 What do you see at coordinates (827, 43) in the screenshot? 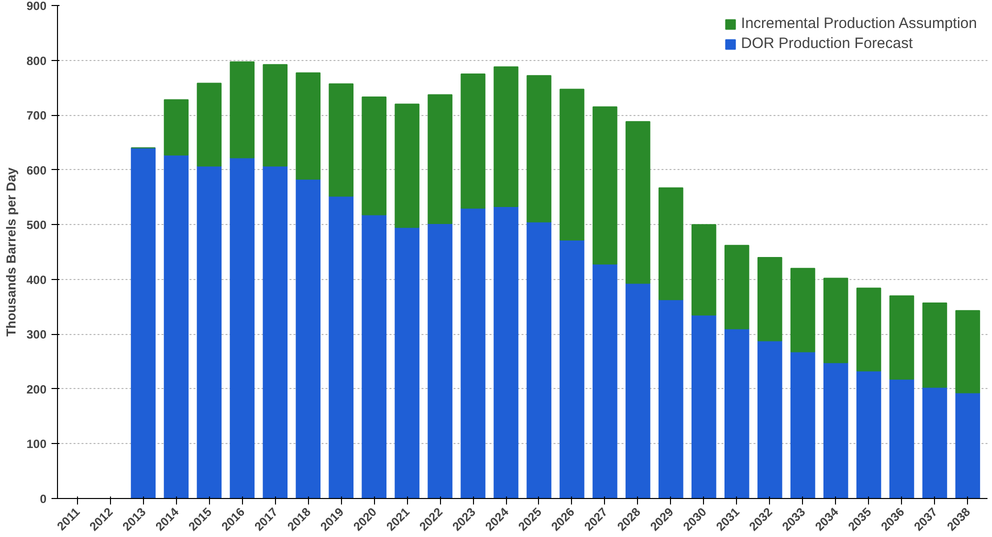
I see `legend-label: DOR Production Forecast` at bounding box center [827, 43].